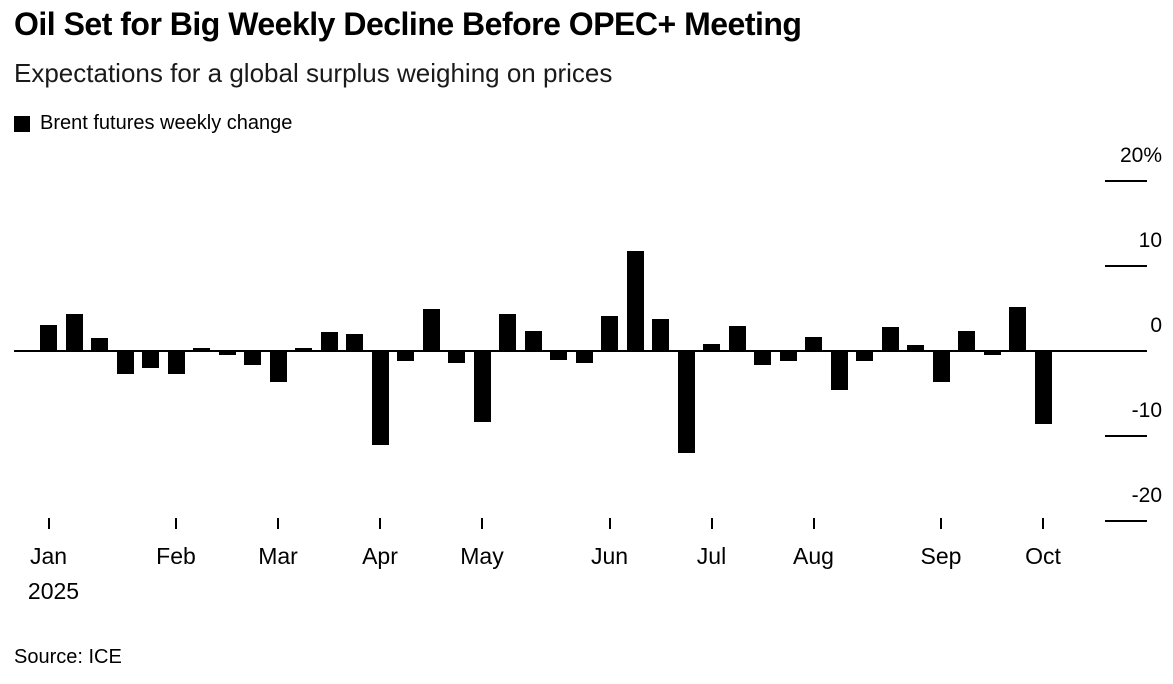  What do you see at coordinates (53, 591) in the screenshot?
I see `x-axis-year-label: 2025` at bounding box center [53, 591].